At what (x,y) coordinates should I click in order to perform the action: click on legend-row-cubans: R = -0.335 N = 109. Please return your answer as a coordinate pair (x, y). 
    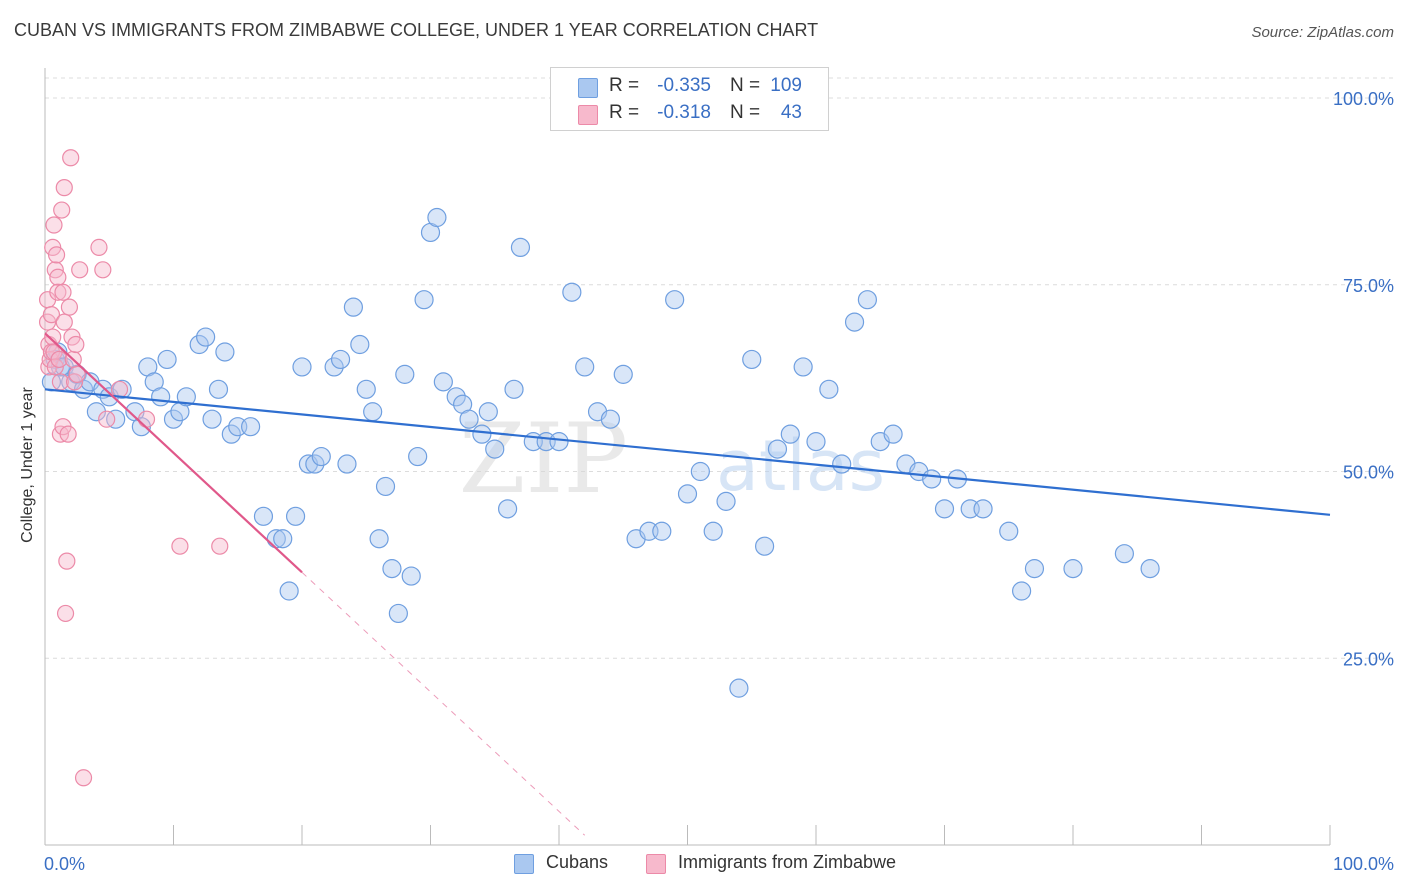
    Looking at the image, I should click on (689, 87).